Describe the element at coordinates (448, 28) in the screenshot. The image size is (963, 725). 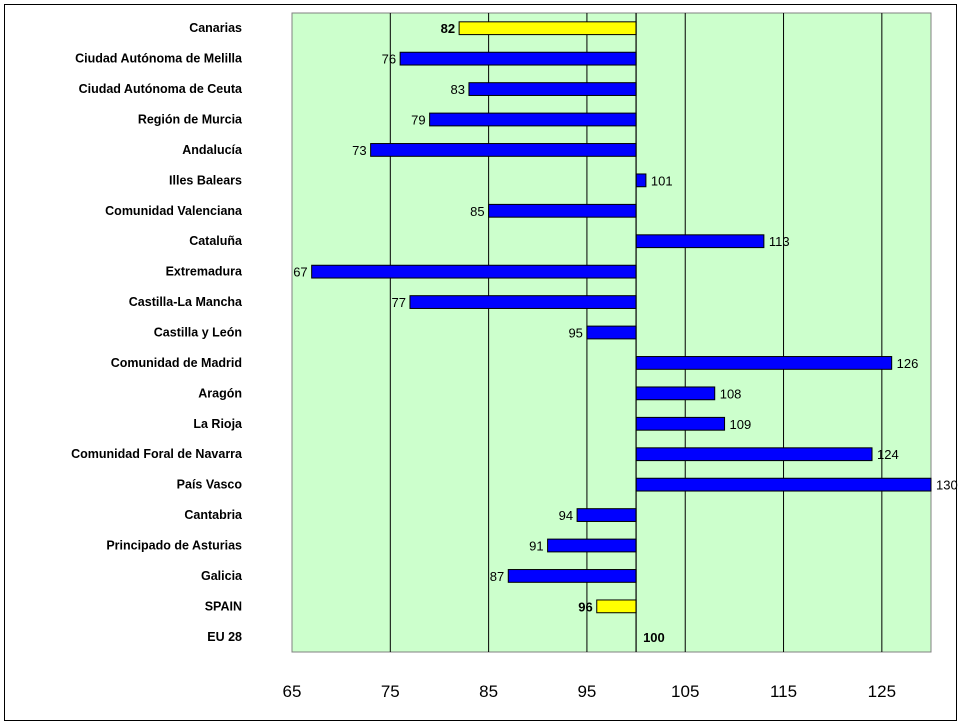
I see `data-label: 82` at that location.